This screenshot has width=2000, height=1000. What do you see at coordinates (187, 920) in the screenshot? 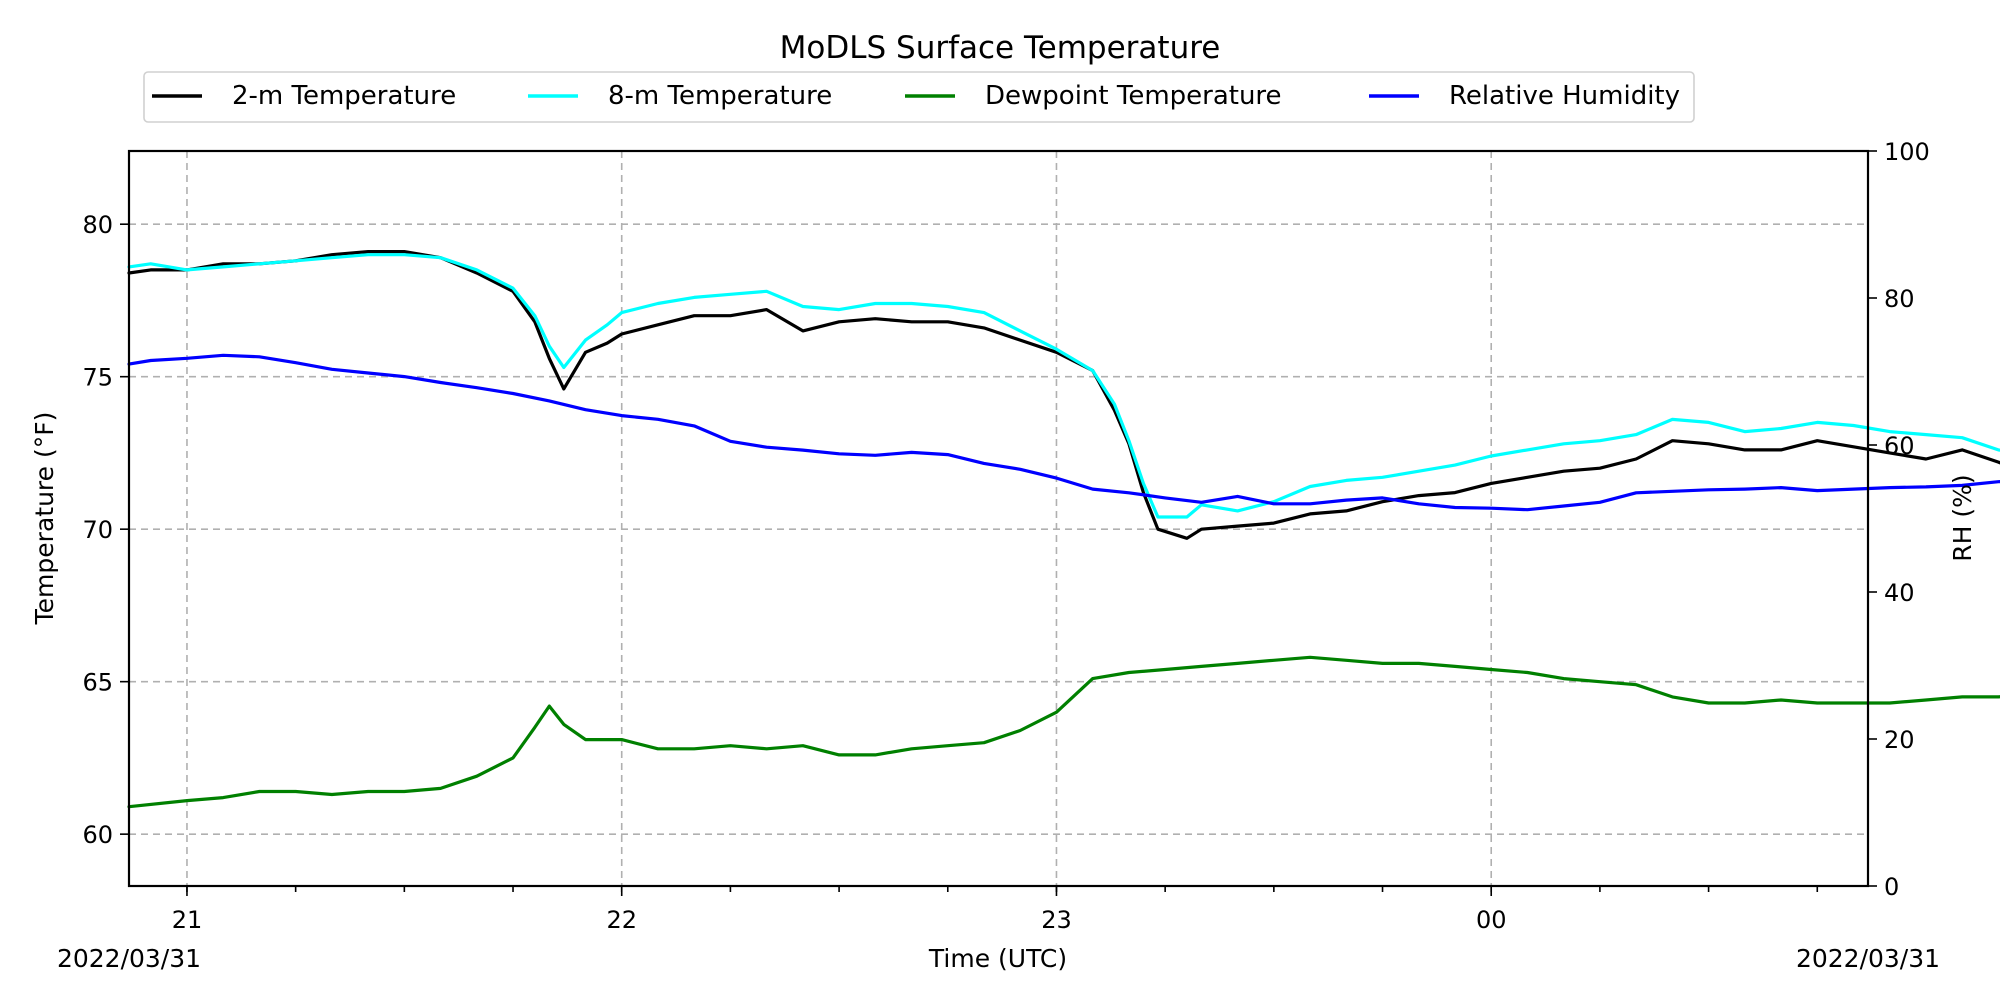
I see `x-tick-label: 21` at bounding box center [187, 920].